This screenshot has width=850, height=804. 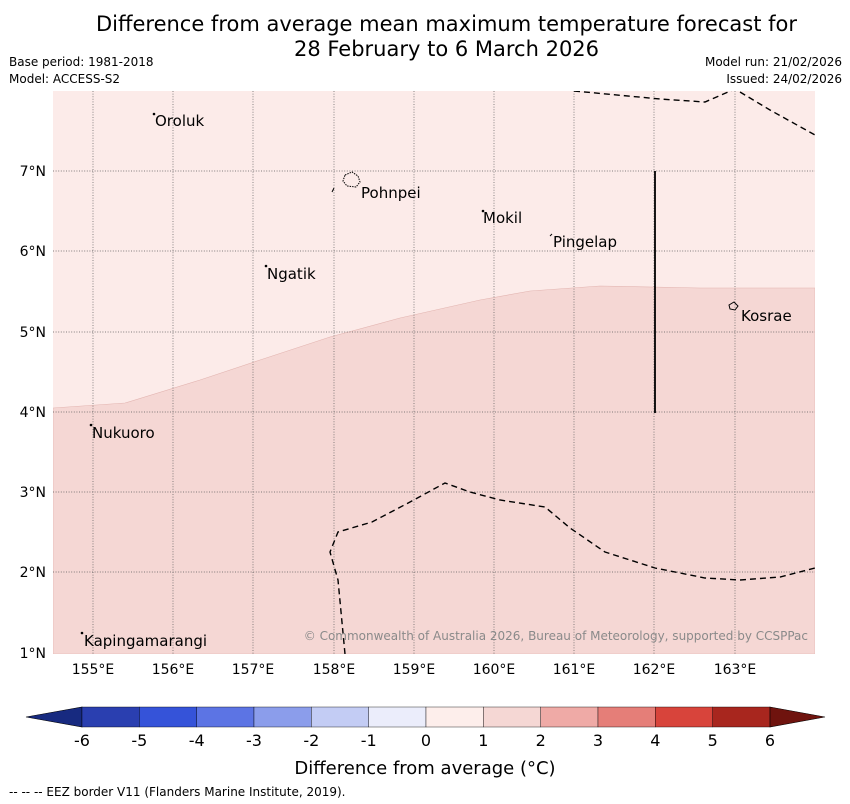 I want to click on label-mokil: Mokil, so click(x=502, y=218).